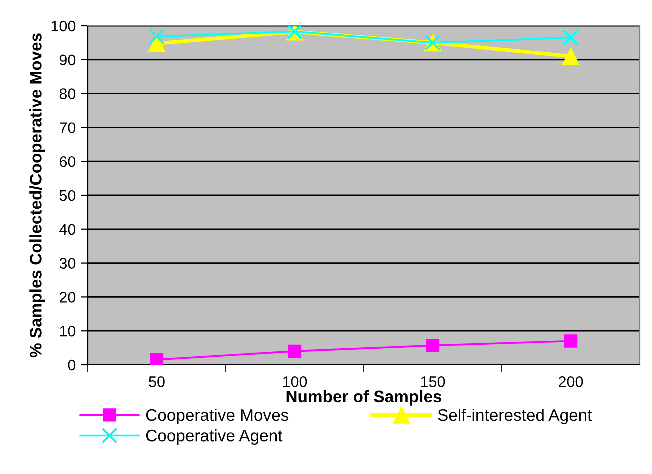 The width and height of the screenshot is (652, 474). Describe the element at coordinates (433, 382) in the screenshot. I see `x-tick-label: 150` at that location.